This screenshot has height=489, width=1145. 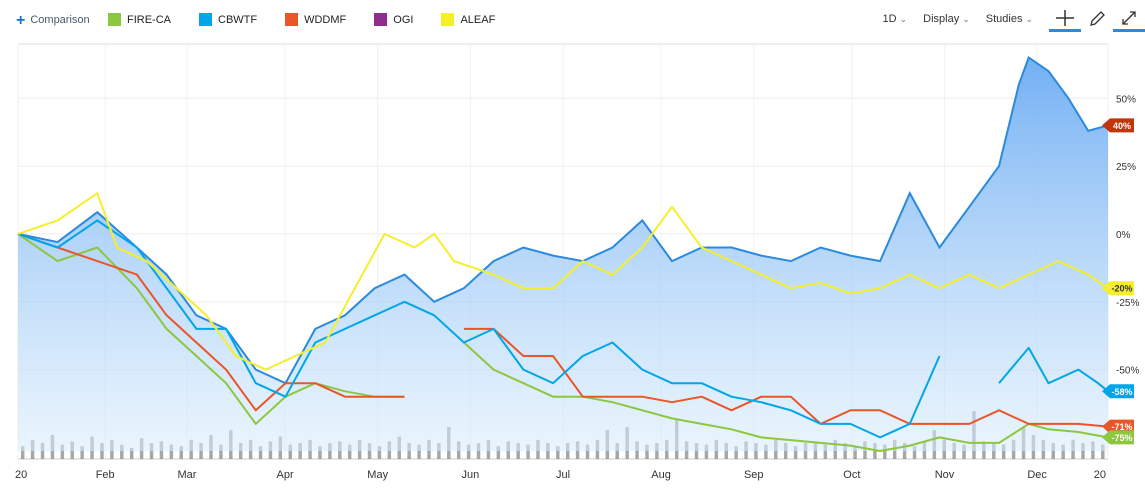 What do you see at coordinates (941, 19) in the screenshot?
I see `display-label: Display` at bounding box center [941, 19].